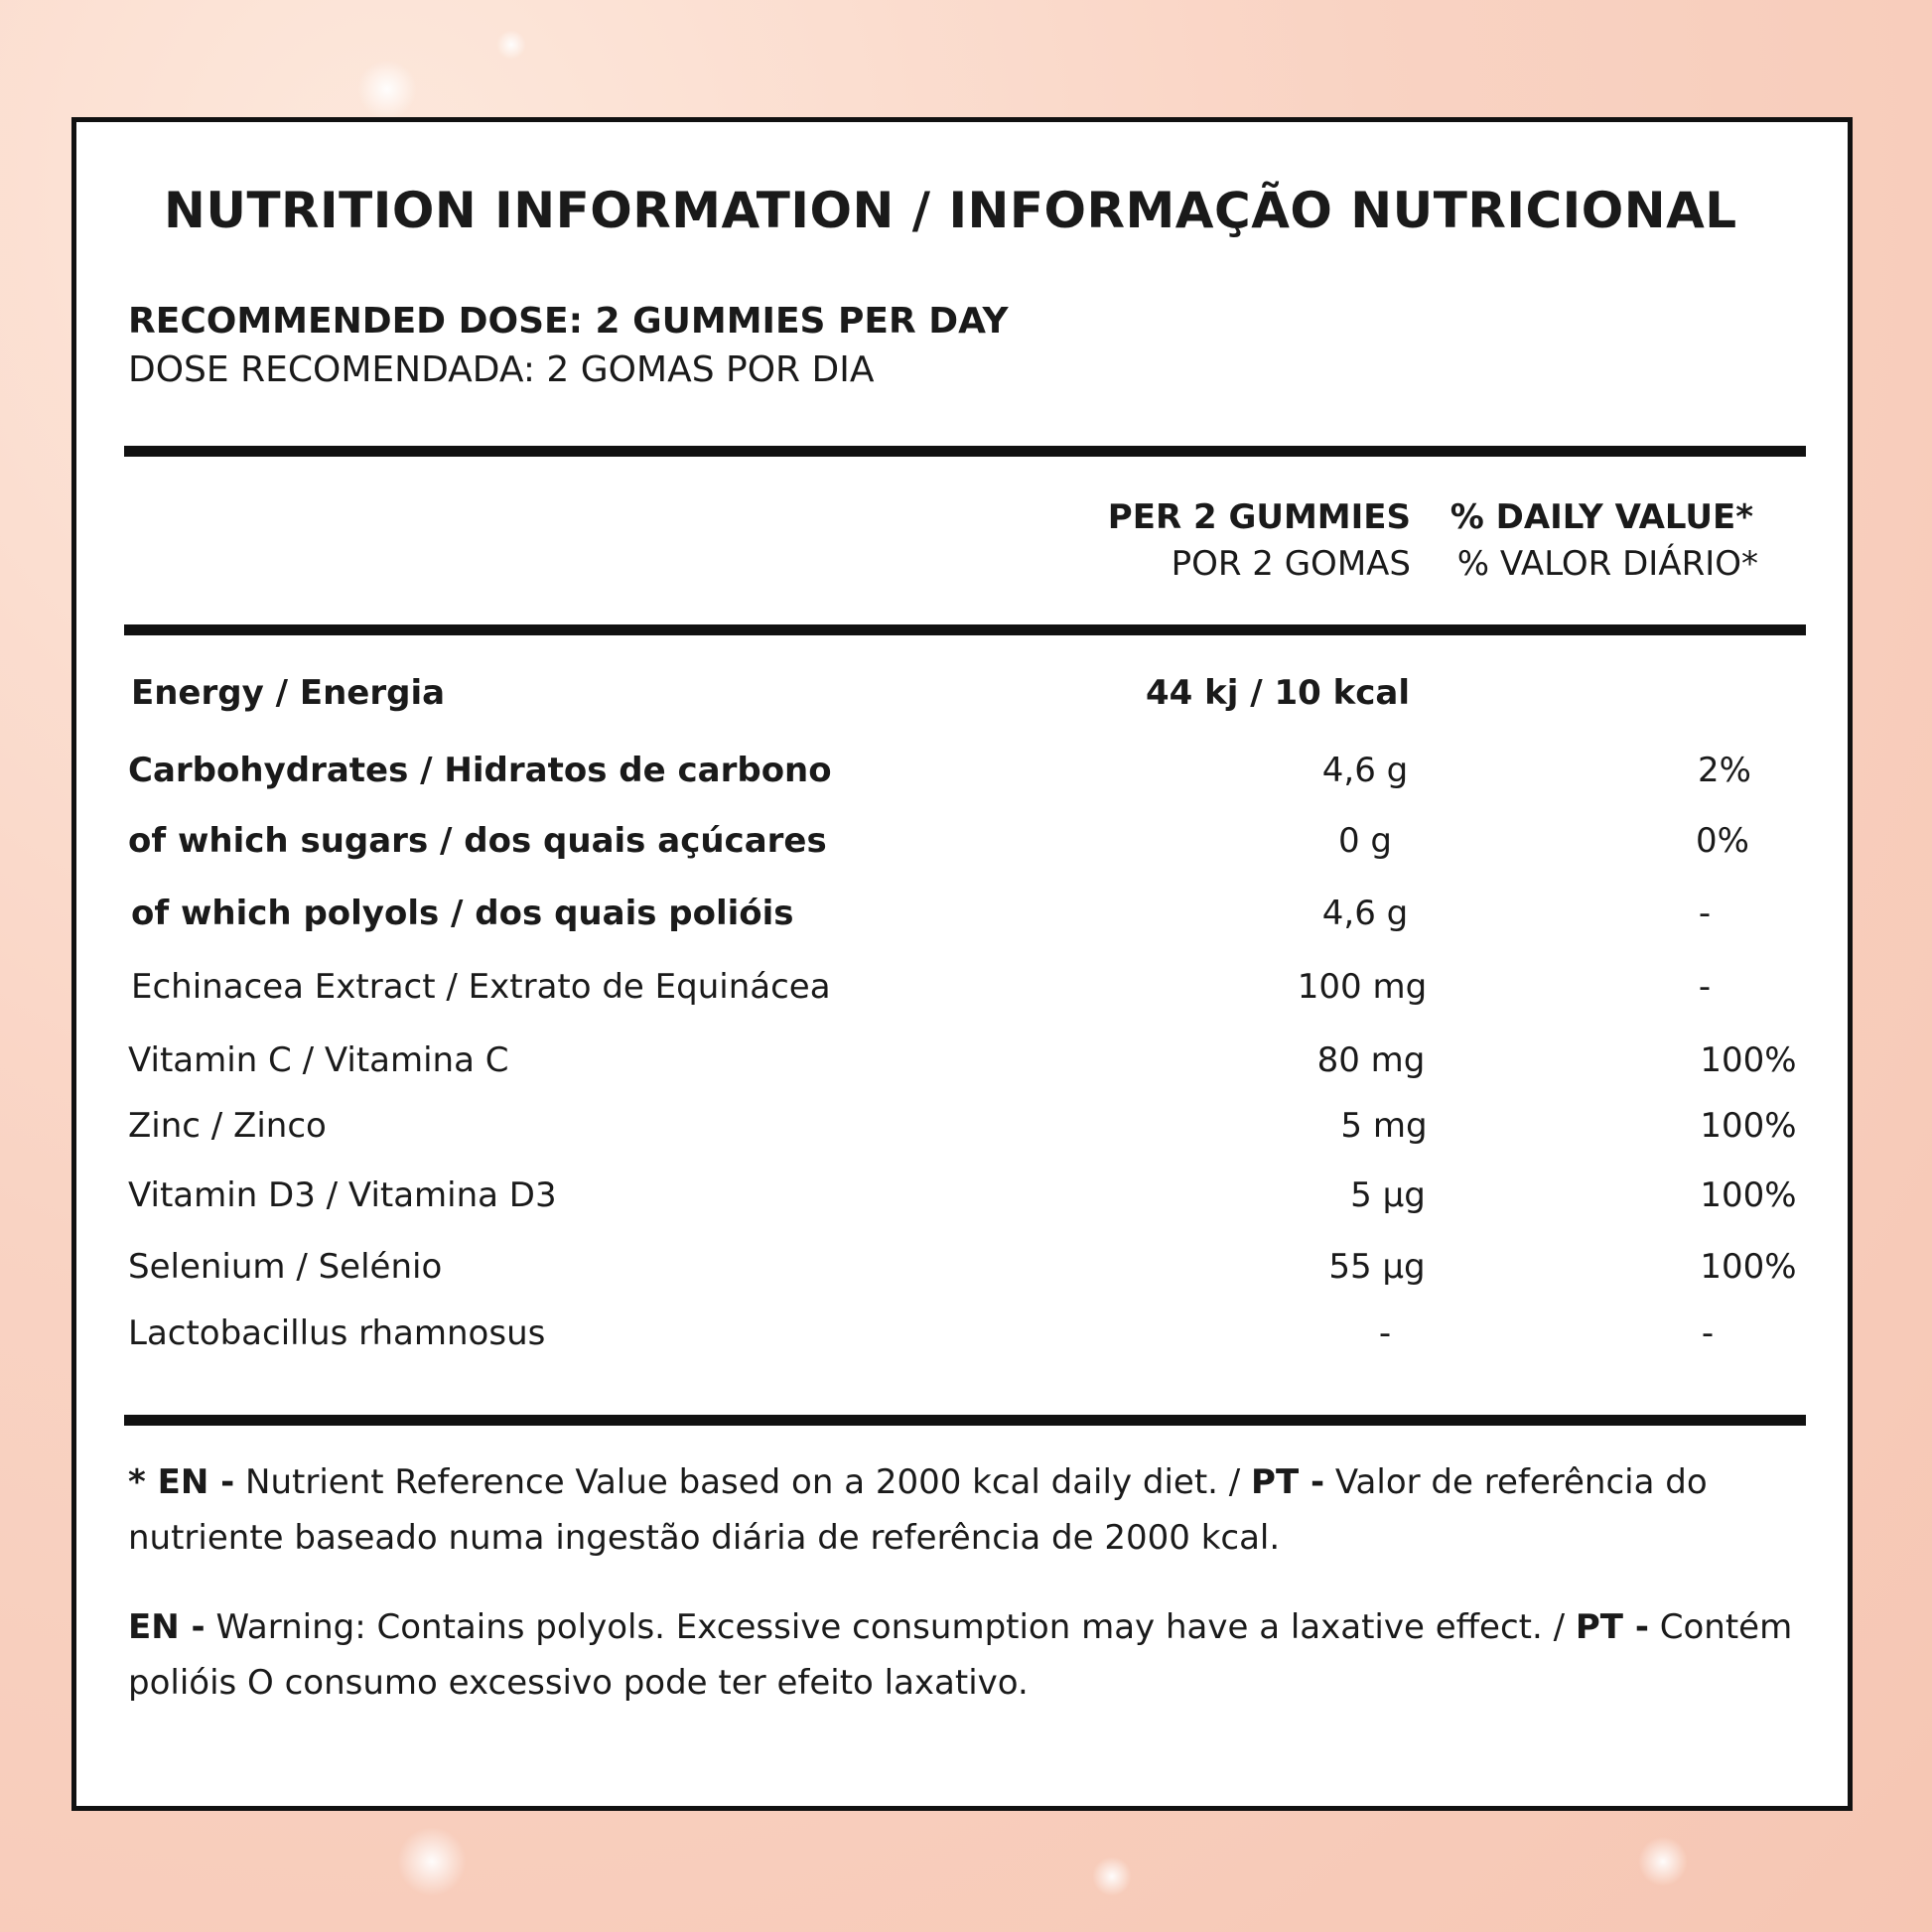 This screenshot has width=1932, height=1932. Describe the element at coordinates (337, 1333) in the screenshot. I see `row-name: Lactobacillus rhamnosus` at that location.